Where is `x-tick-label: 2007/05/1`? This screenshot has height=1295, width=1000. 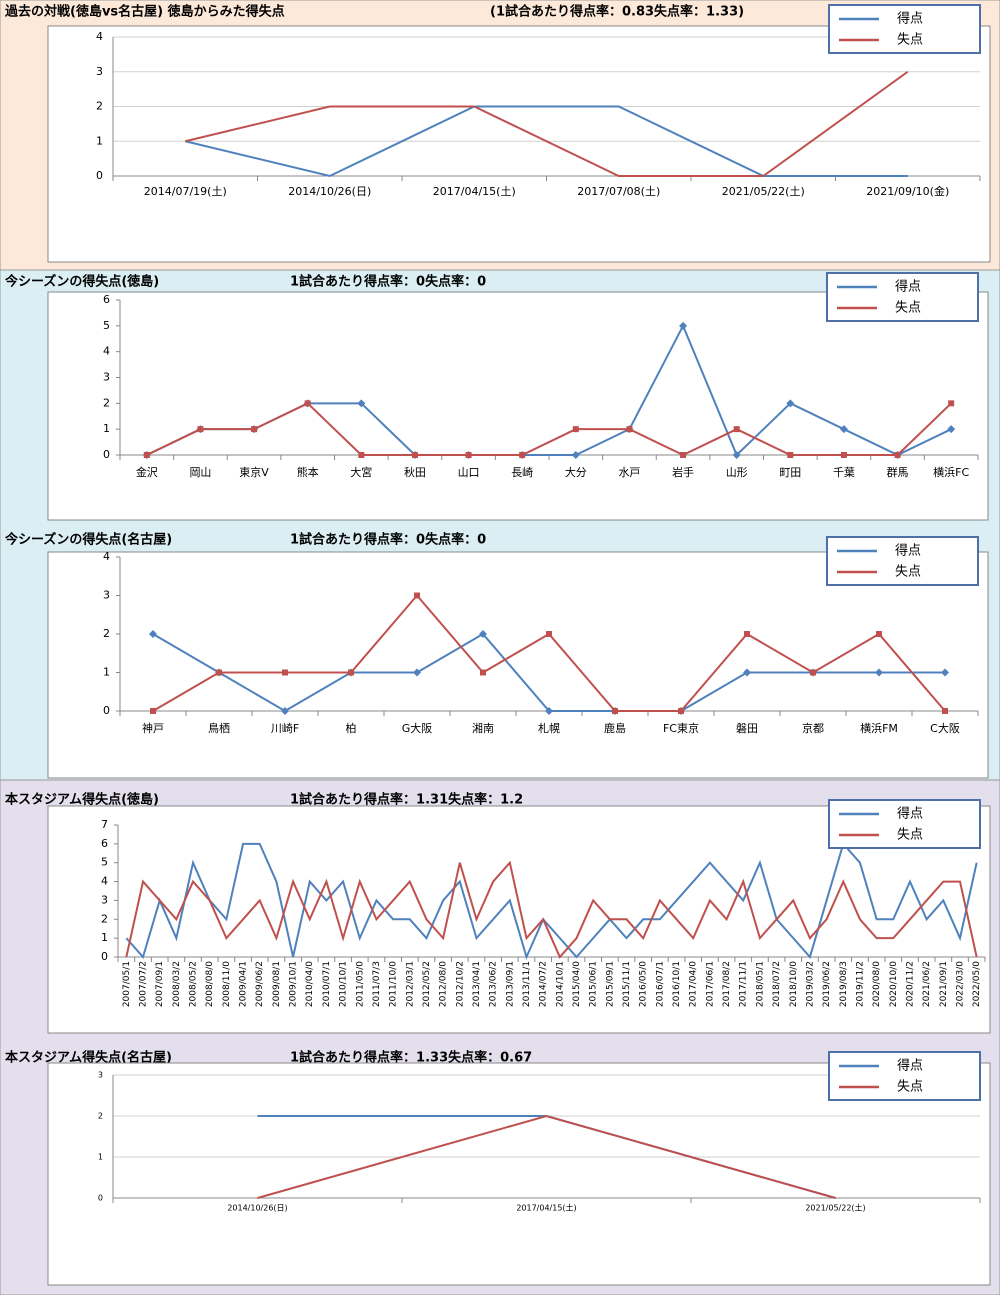 x-tick-label: 2007/05/1 is located at coordinates (127, 984).